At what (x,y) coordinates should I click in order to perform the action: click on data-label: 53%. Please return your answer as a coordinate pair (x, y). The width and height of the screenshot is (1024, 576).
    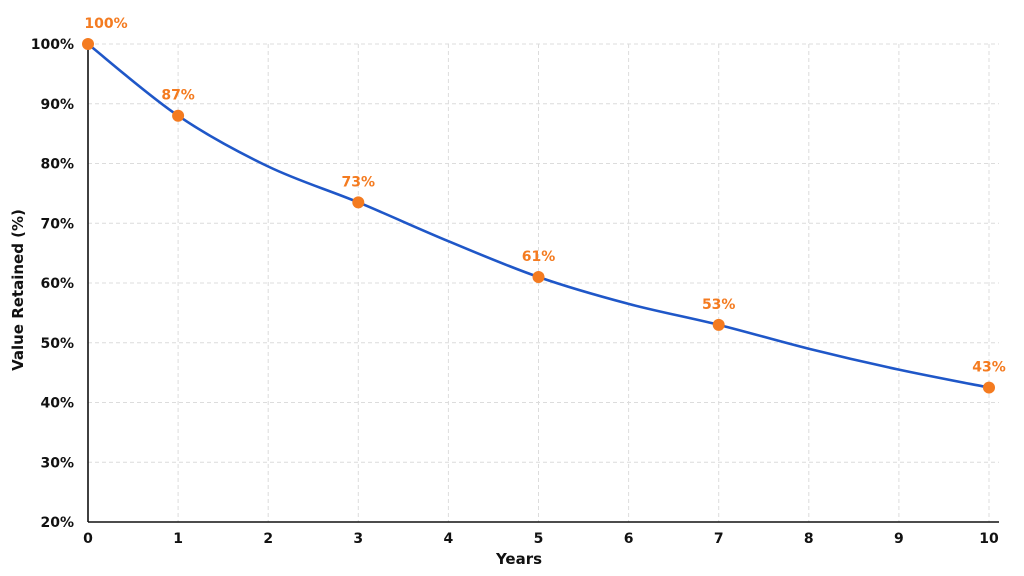
    Looking at the image, I should click on (719, 305).